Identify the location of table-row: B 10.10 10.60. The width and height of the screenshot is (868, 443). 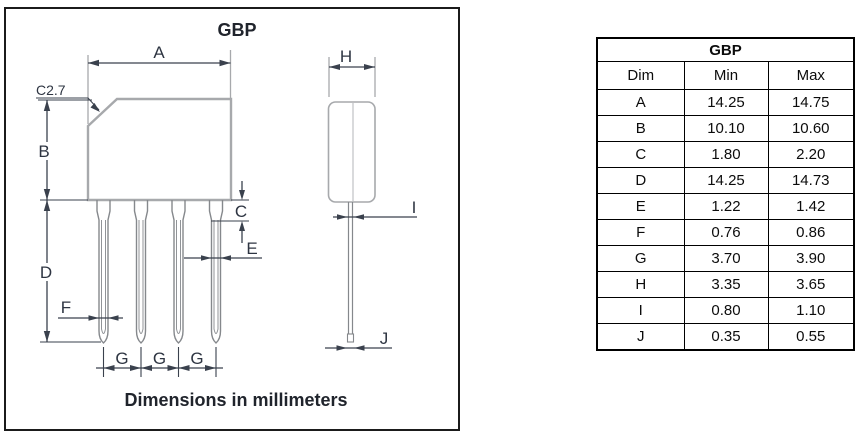
(725, 128).